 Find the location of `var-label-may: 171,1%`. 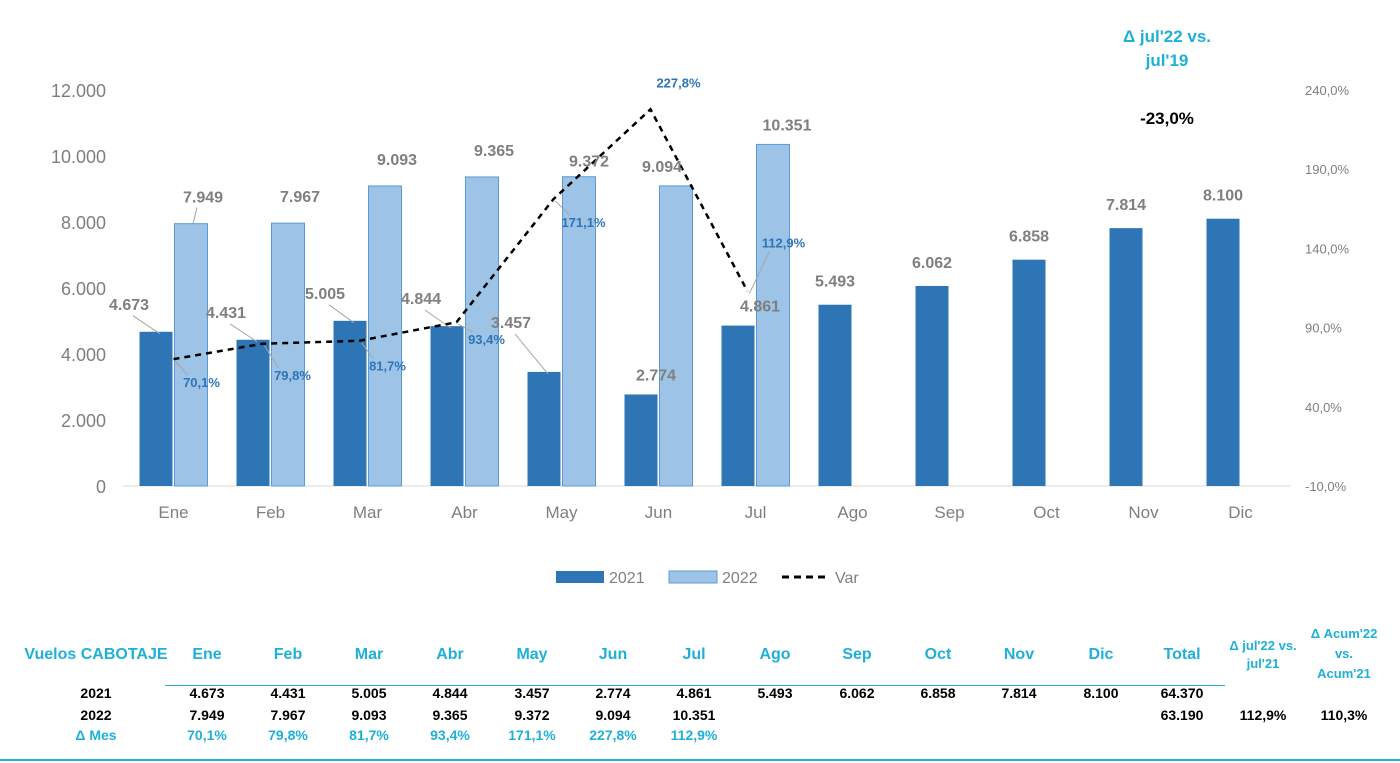

var-label-may: 171,1% is located at coordinates (583, 222).